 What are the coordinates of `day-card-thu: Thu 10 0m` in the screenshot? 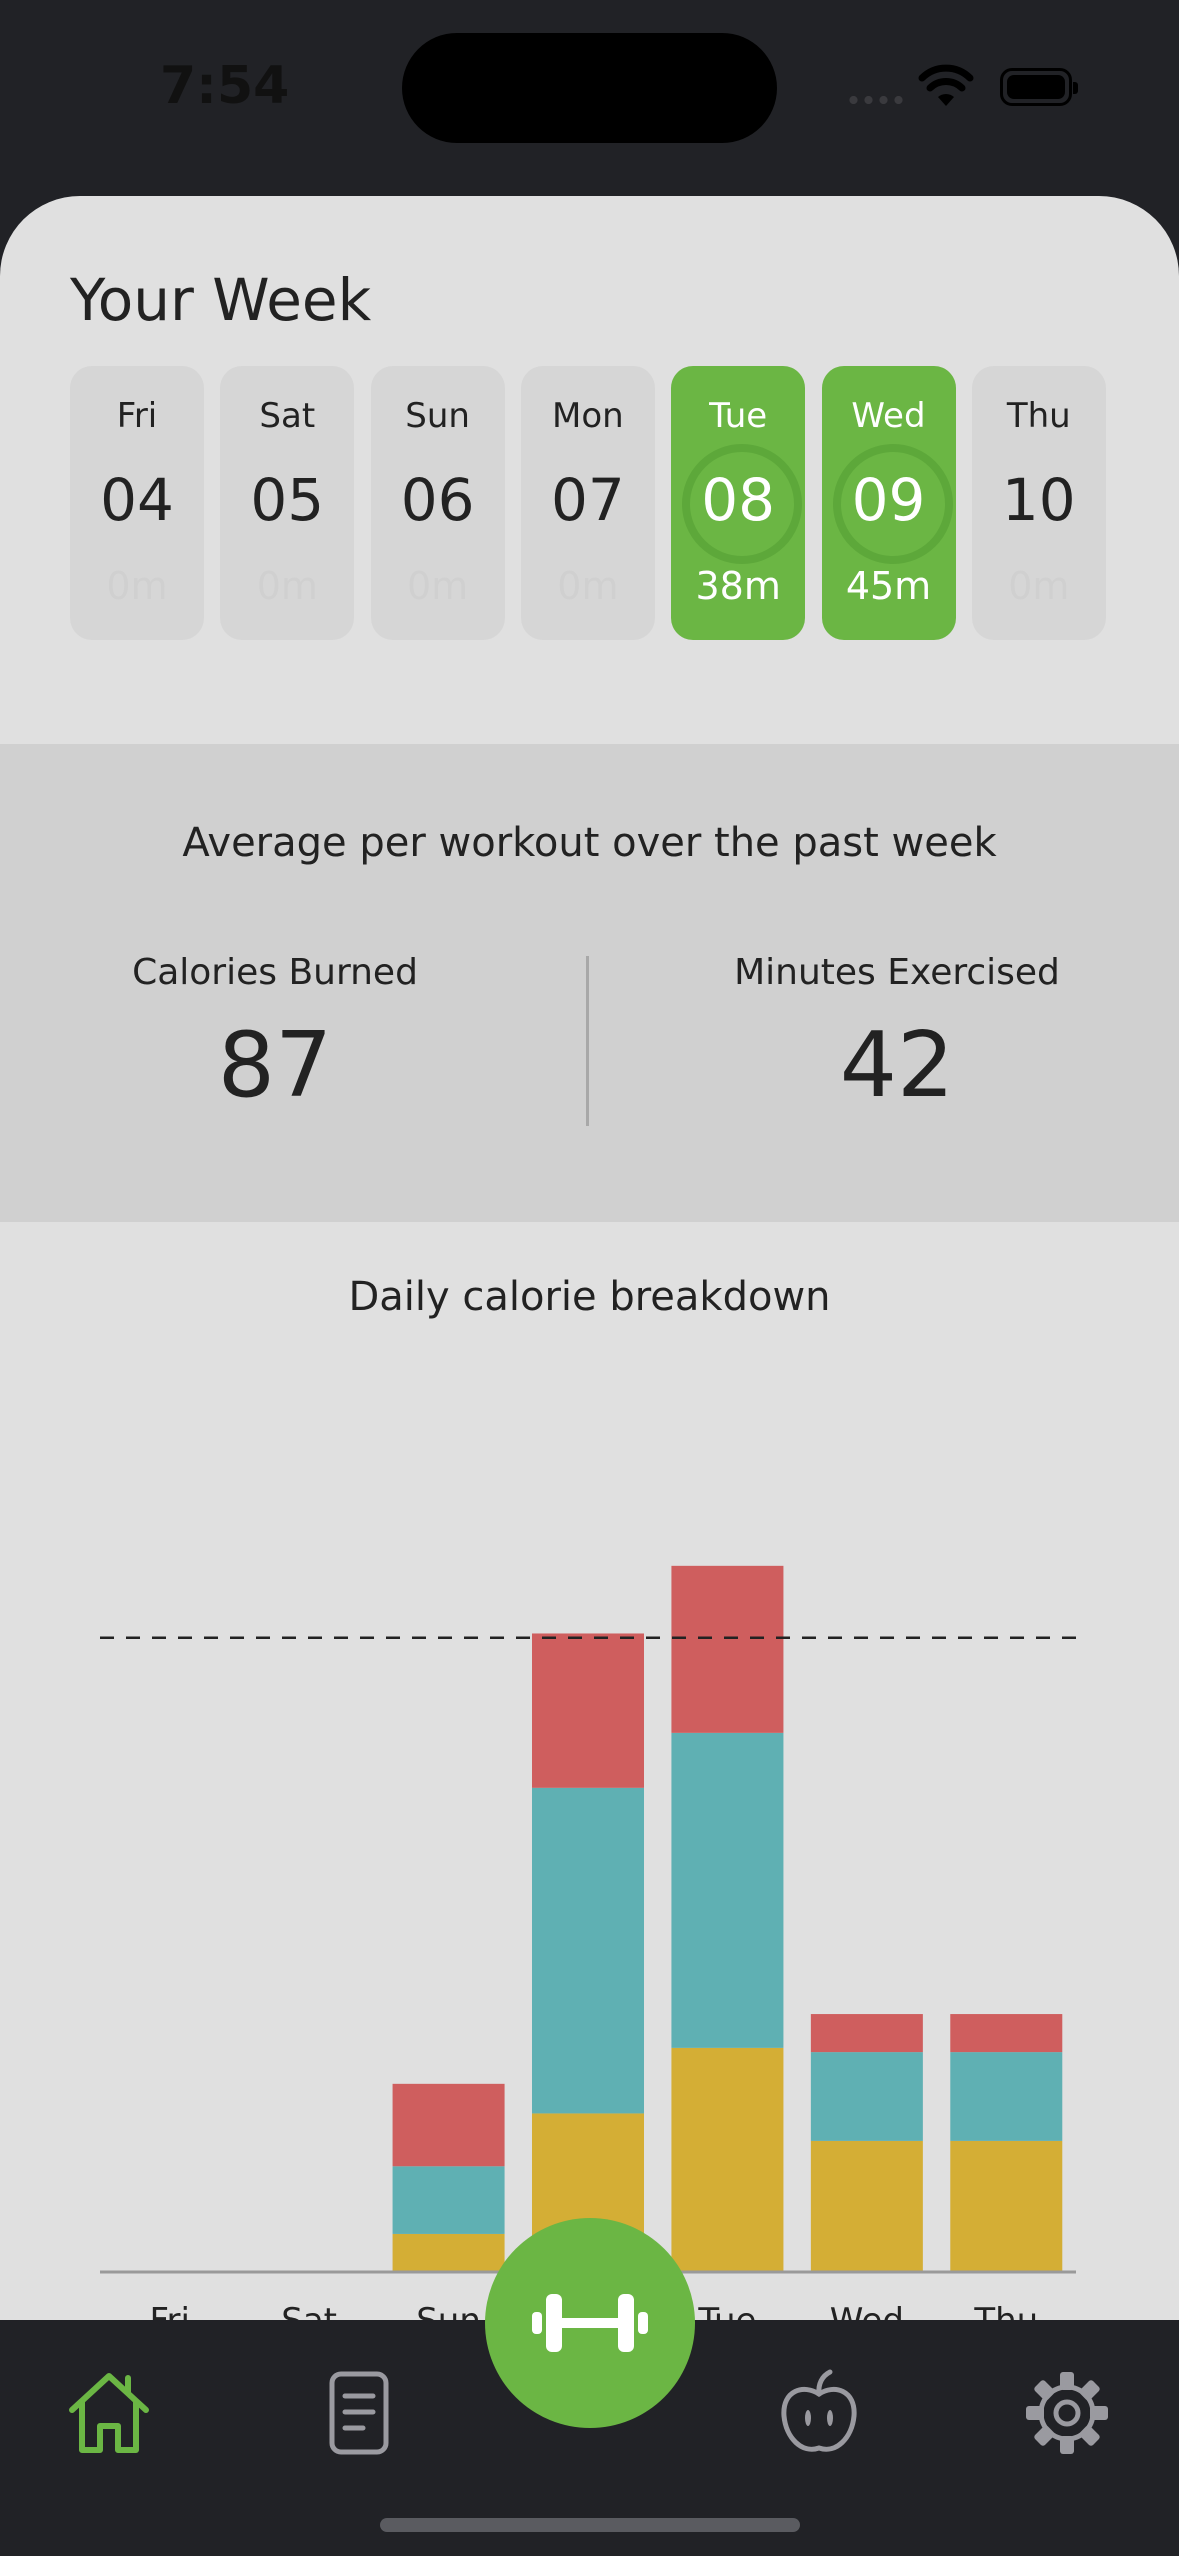 It's located at (1038, 503).